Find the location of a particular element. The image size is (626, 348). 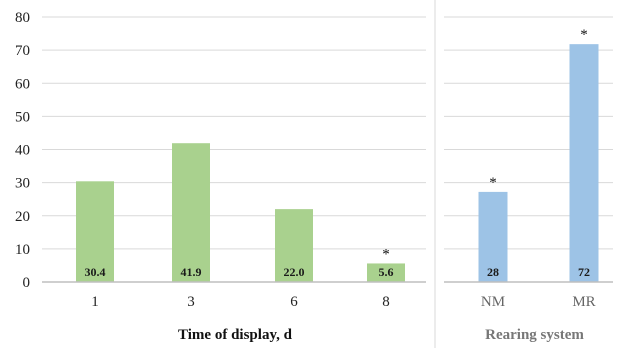

x-tick-label: 8 is located at coordinates (386, 302).